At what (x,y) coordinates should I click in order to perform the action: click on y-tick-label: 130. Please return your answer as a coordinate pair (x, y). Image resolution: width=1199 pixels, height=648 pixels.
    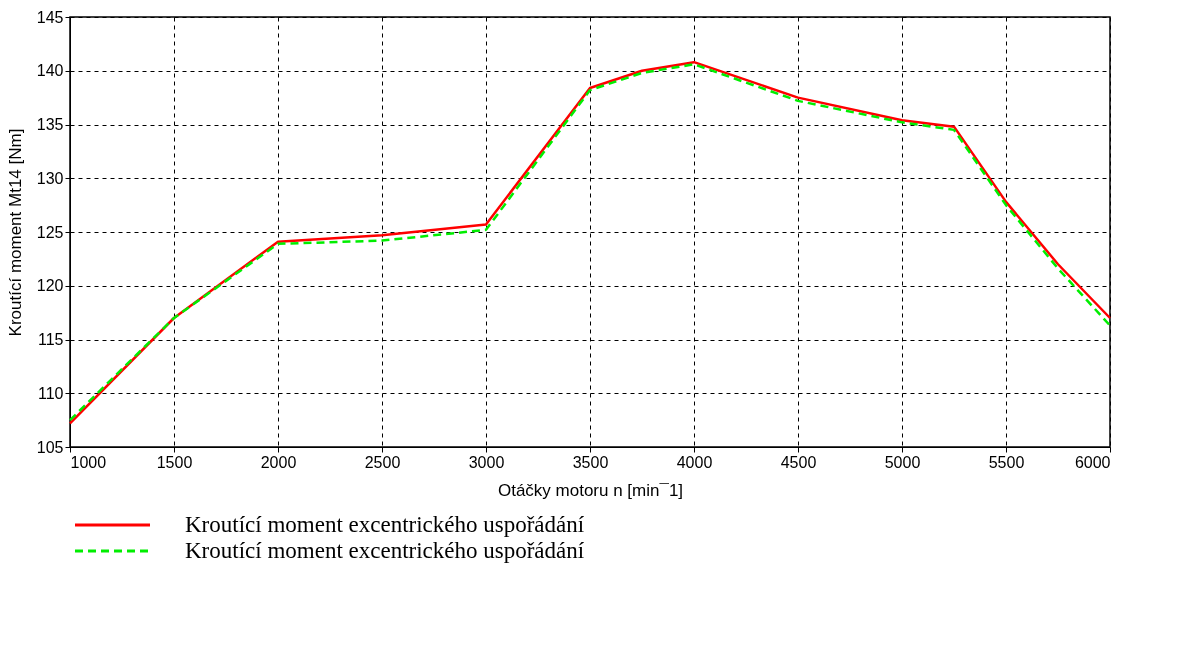
    Looking at the image, I should click on (50, 178).